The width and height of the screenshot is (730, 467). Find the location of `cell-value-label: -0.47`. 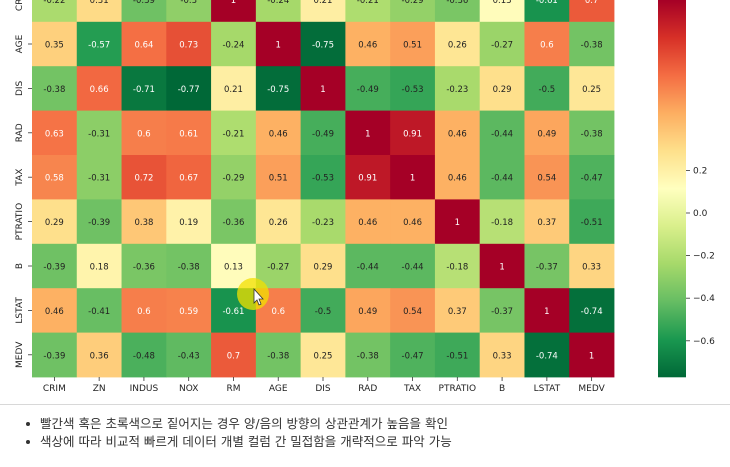

cell-value-label: -0.47 is located at coordinates (413, 356).